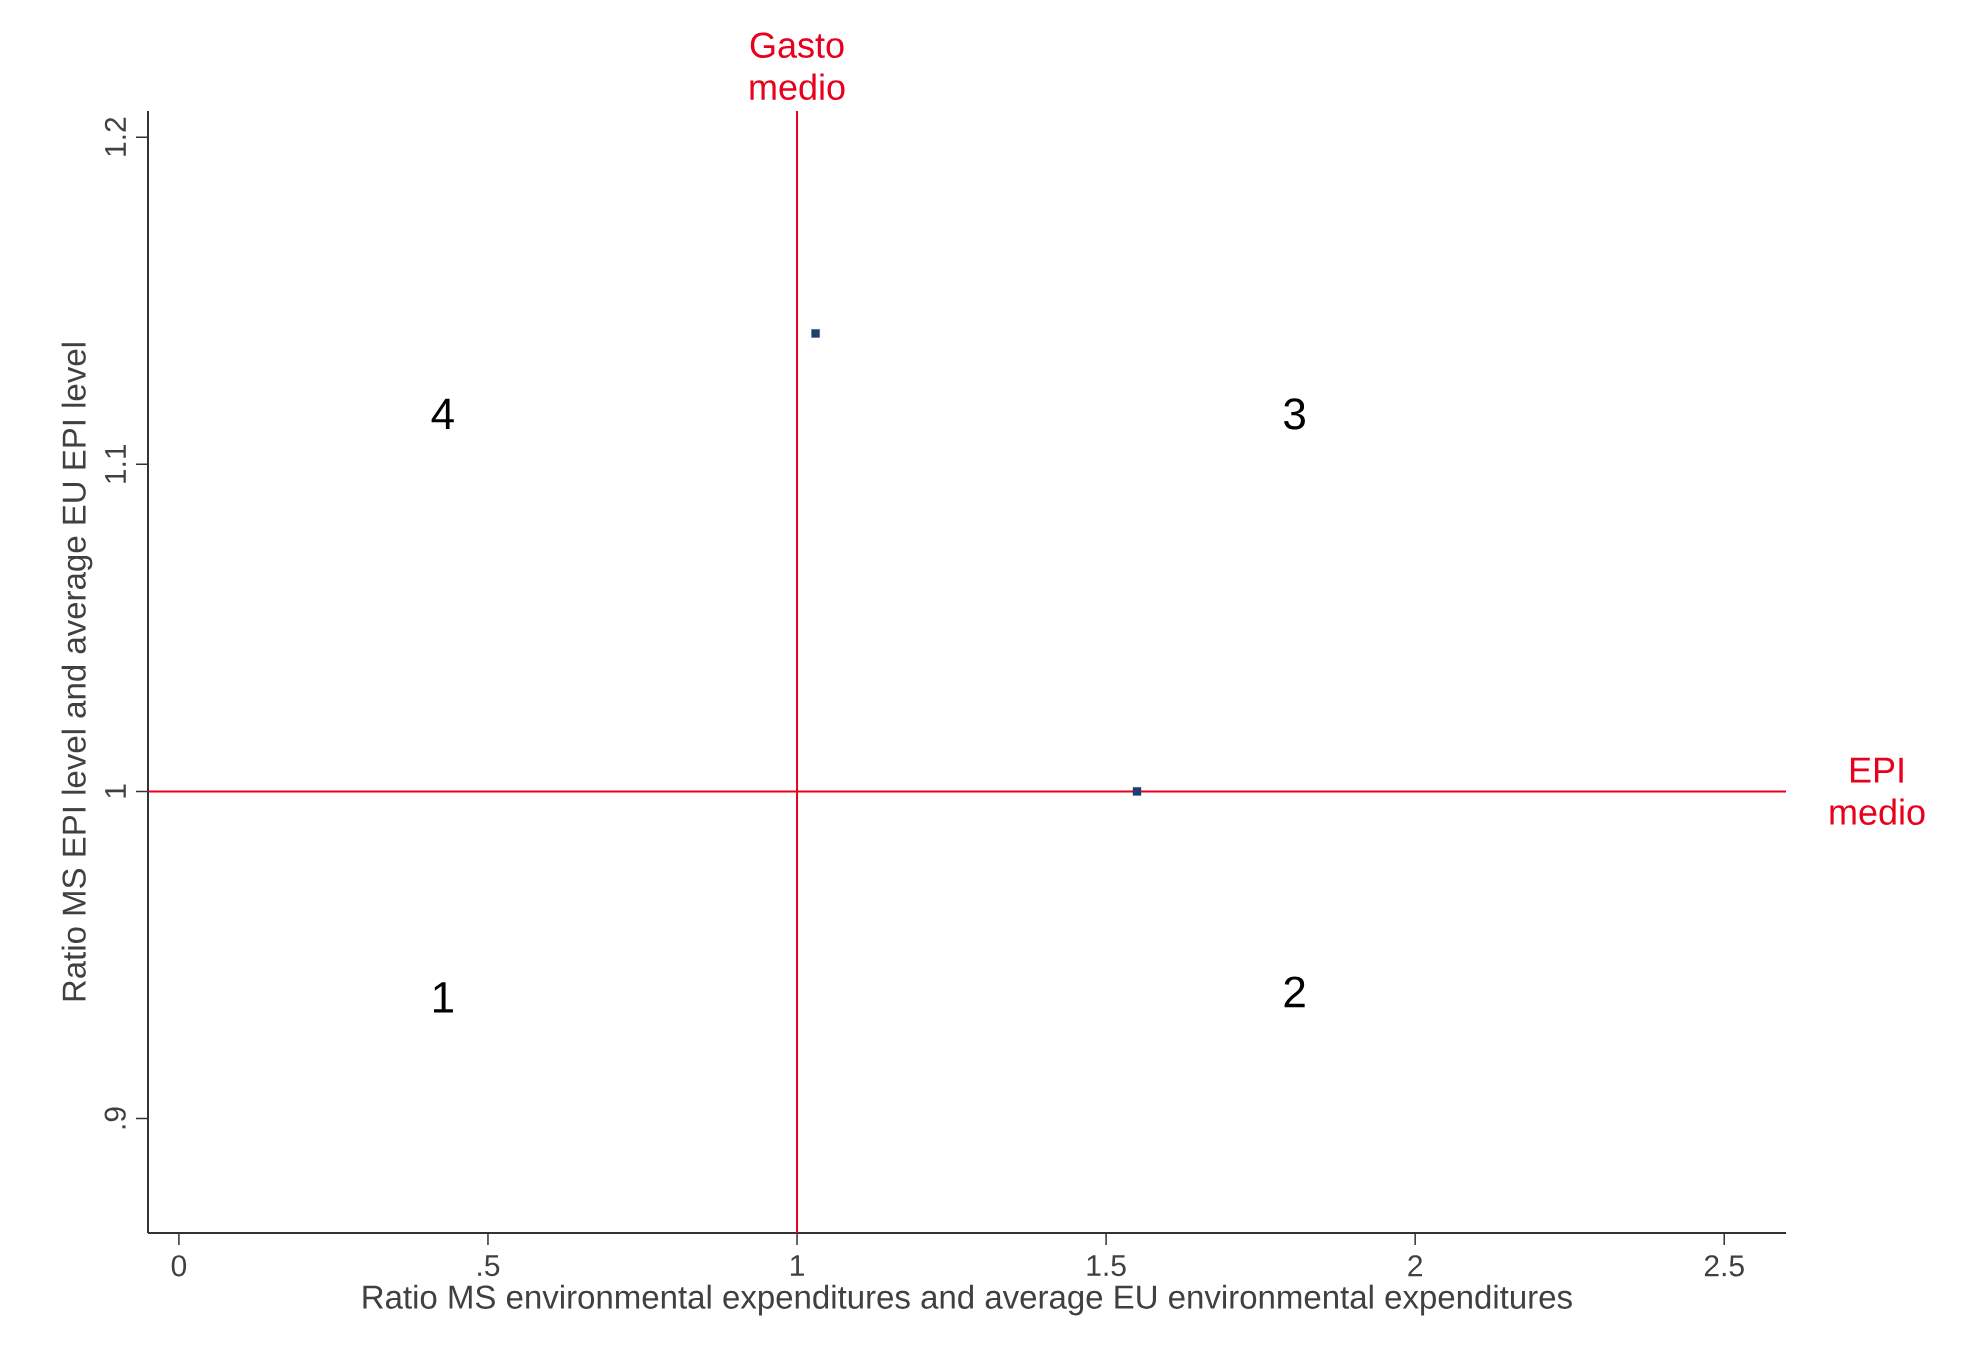 The width and height of the screenshot is (1972, 1361). Describe the element at coordinates (967, 1300) in the screenshot. I see `x-axis-title: Ratio MS environmental expenditures and average EU environmental expenditures` at that location.